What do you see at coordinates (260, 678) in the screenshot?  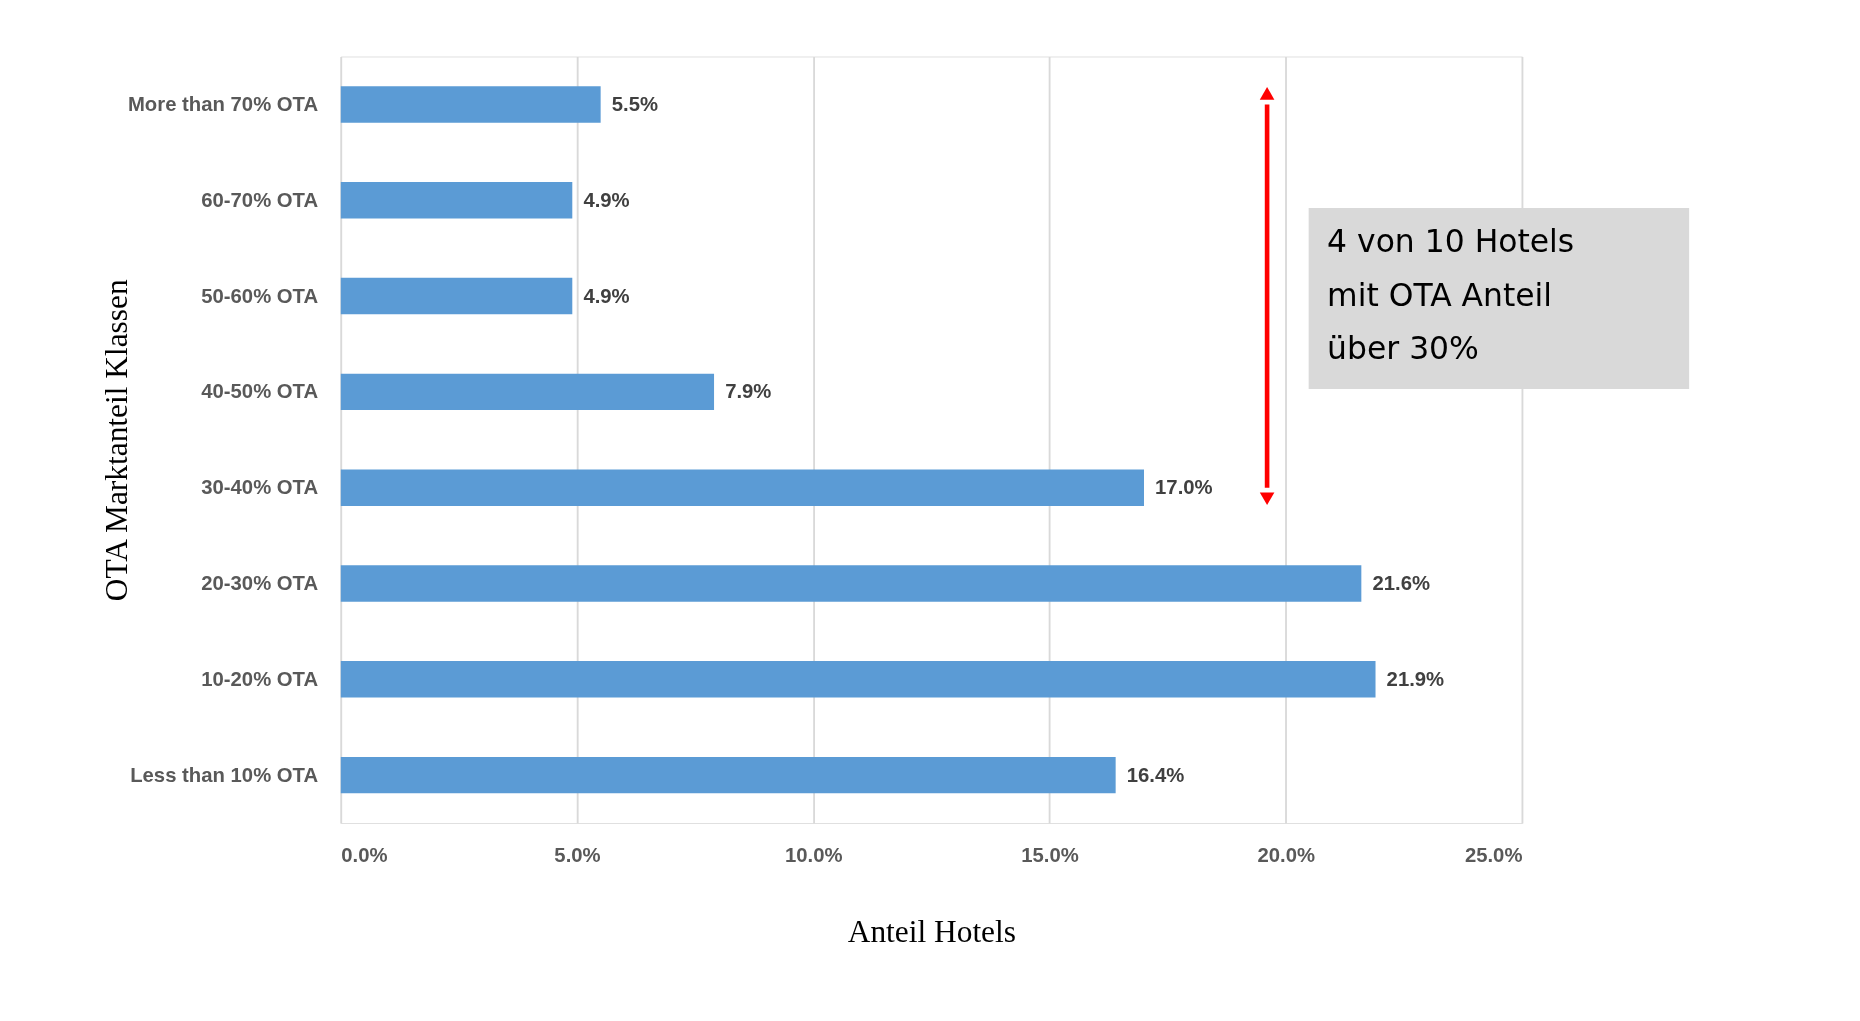 I see `y-tick-label: 10-20% OTA` at bounding box center [260, 678].